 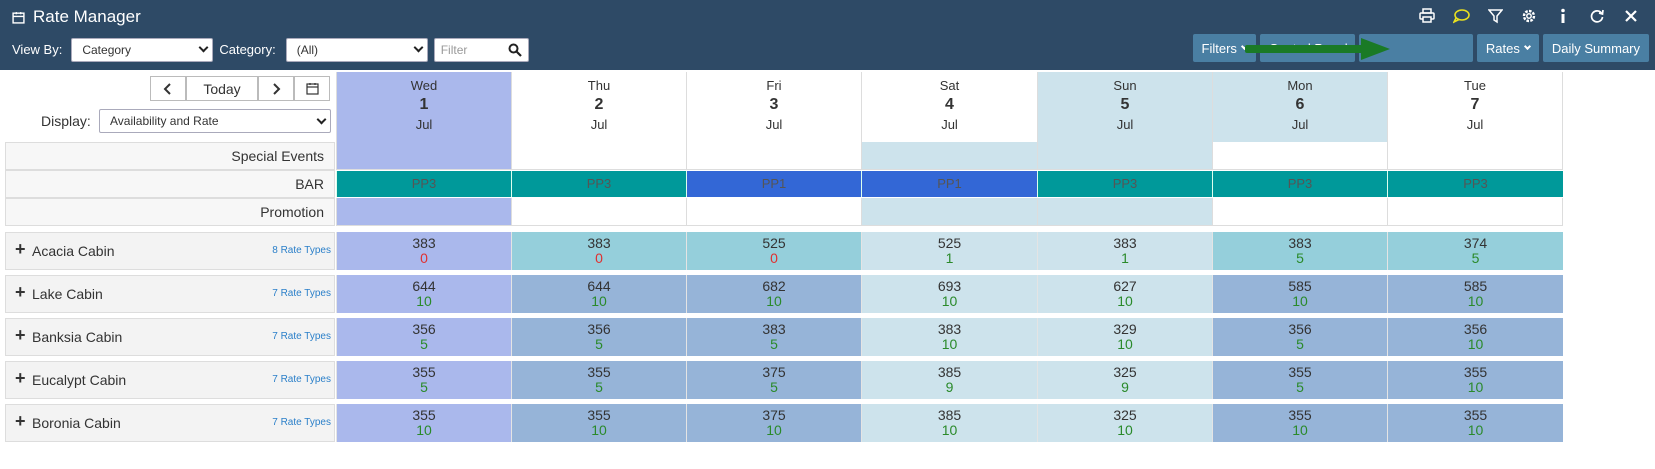 What do you see at coordinates (301, 250) in the screenshot?
I see `rate-types-link: 8 Rate Types` at bounding box center [301, 250].